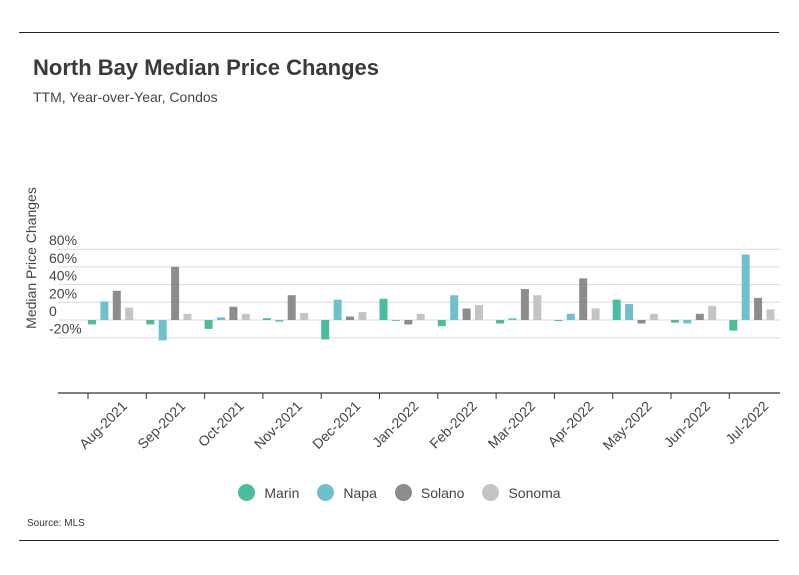 The image size is (799, 575). I want to click on x-tick-label: Oct-2021, so click(221, 424).